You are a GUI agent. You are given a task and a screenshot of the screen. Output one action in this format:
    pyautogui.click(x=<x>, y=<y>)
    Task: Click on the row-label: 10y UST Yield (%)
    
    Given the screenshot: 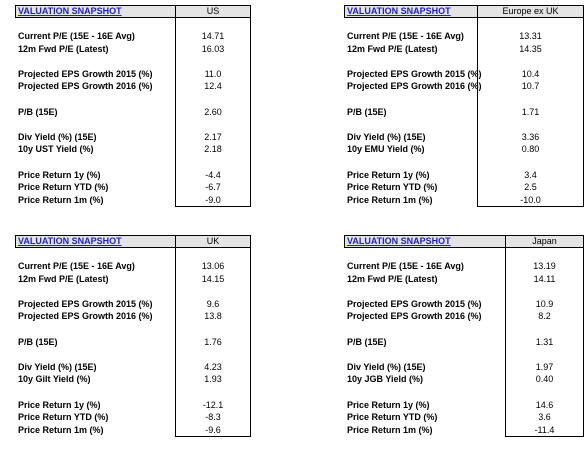 What is the action you would take?
    pyautogui.click(x=56, y=149)
    